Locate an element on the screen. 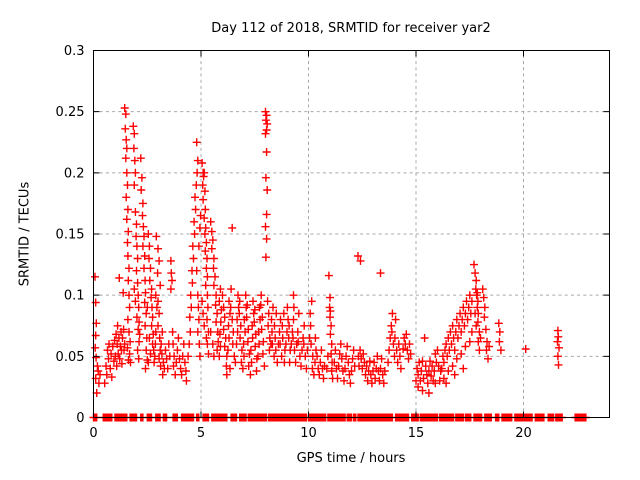  y-tick-label: 0 is located at coordinates (80, 418).